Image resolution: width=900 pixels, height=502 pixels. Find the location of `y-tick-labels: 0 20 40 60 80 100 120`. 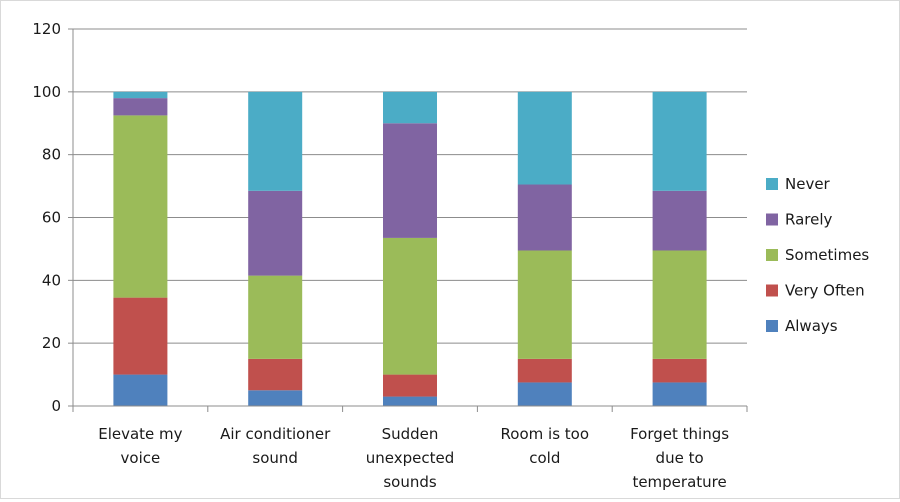

y-tick-labels: 0 20 40 60 80 100 120 is located at coordinates (46, 217).